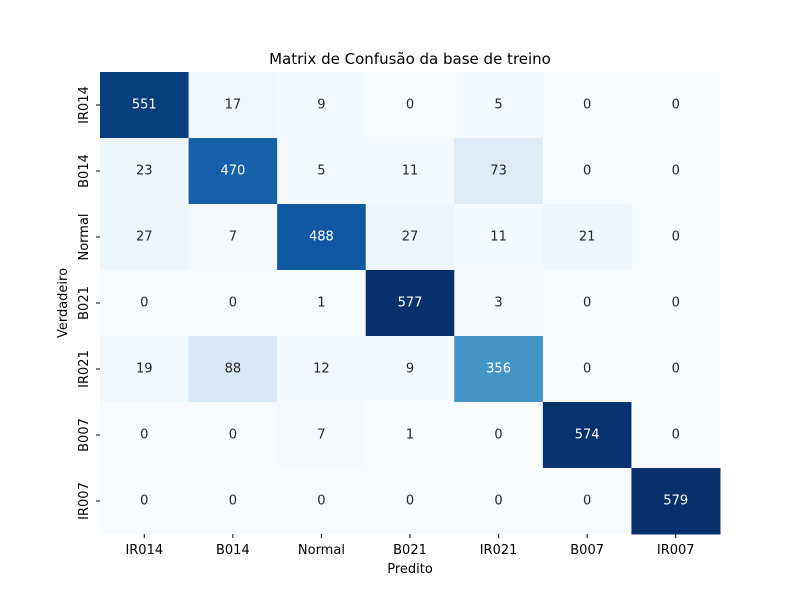  I want to click on x-tick-label: B021, so click(410, 550).